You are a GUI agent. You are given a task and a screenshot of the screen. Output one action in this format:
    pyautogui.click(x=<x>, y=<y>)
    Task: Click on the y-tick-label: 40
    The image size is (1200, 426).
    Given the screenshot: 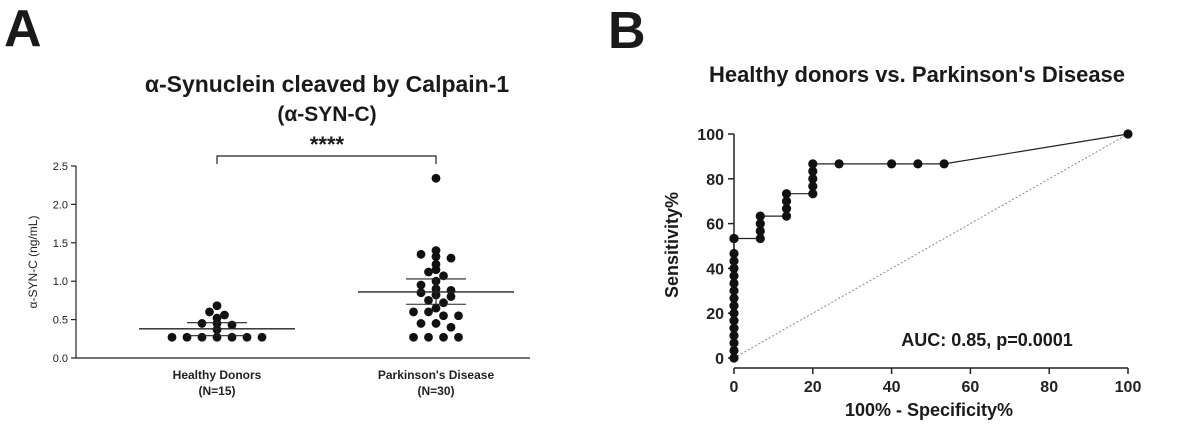 What is the action you would take?
    pyautogui.click(x=715, y=269)
    